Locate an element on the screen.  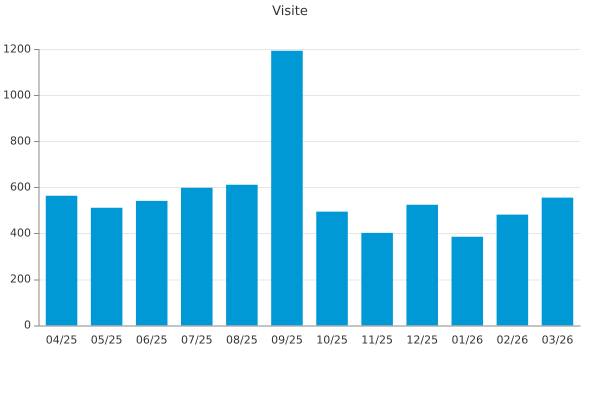
x-tick-label: 12/25 is located at coordinates (422, 339).